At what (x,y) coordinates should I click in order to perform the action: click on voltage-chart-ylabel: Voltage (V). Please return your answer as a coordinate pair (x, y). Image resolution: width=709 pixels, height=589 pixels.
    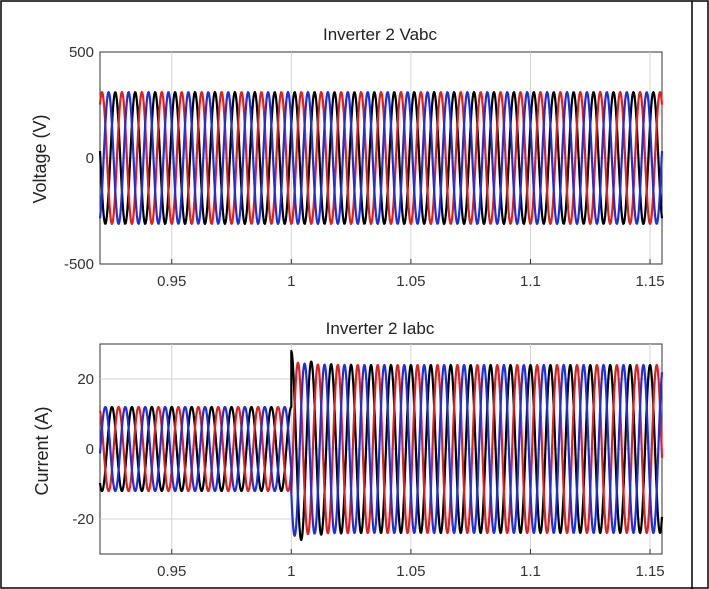
    Looking at the image, I should click on (40, 158).